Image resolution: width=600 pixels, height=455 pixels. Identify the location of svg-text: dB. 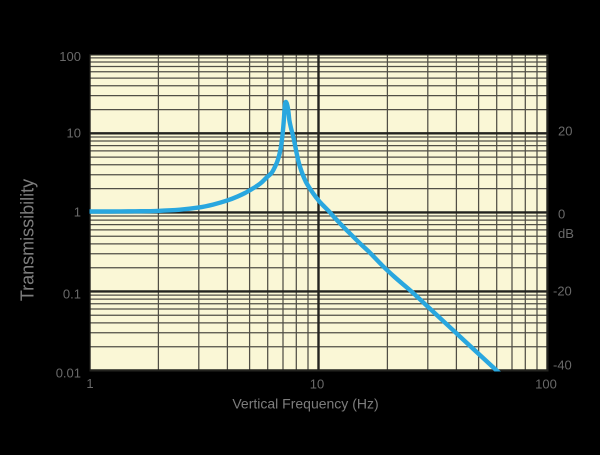
(566, 233).